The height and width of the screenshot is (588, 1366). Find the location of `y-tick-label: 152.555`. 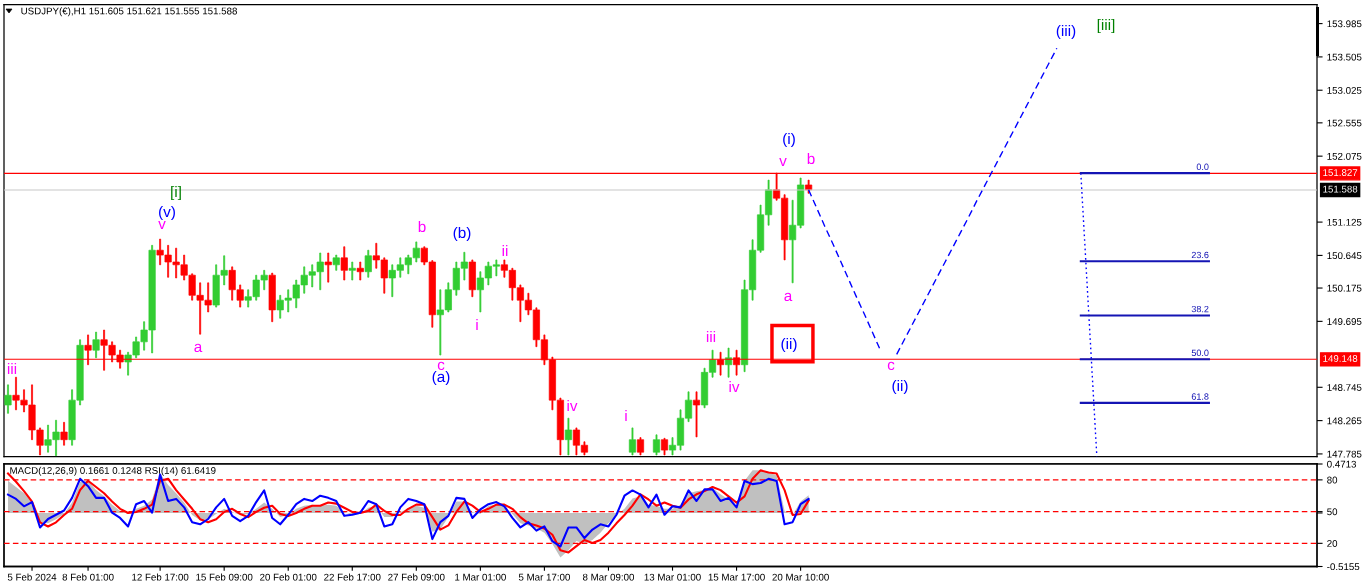

y-tick-label: 152.555 is located at coordinates (1344, 123).